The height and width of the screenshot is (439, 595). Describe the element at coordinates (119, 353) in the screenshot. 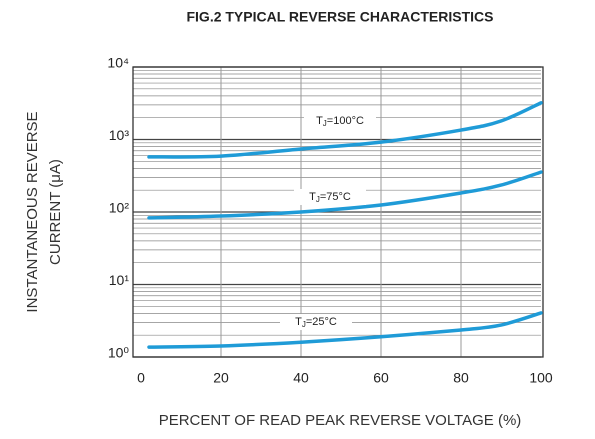

I see `y-tick-label: 10⁰` at that location.